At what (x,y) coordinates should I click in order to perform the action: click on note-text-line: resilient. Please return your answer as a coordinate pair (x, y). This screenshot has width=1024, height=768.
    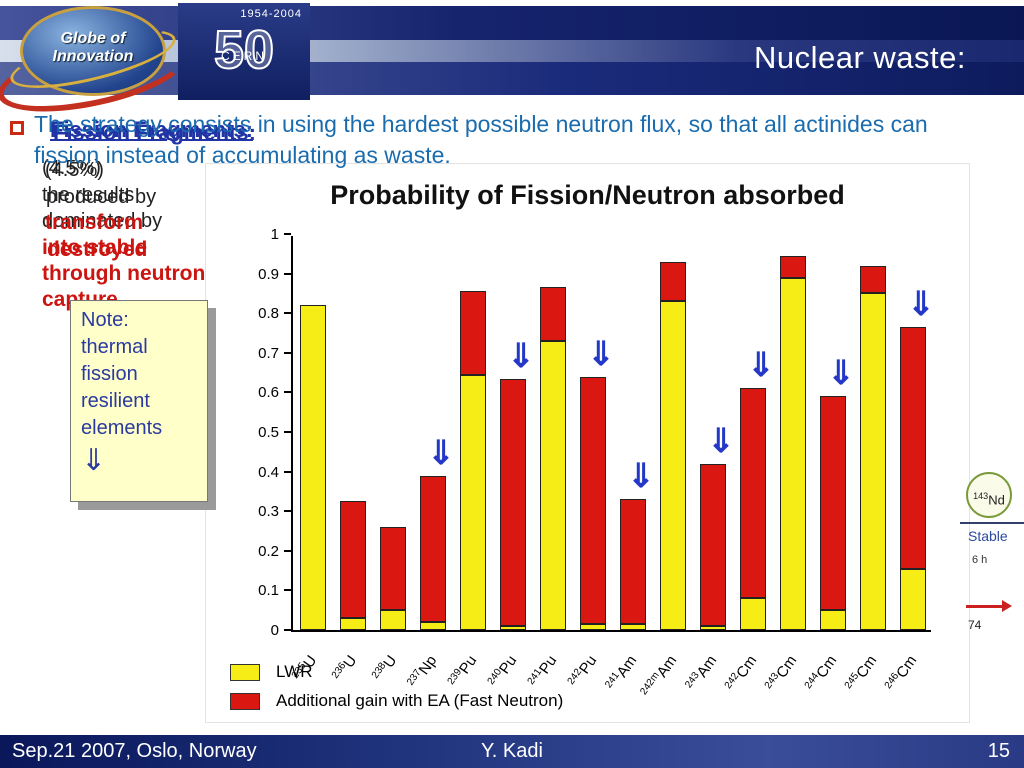
    Looking at the image, I should click on (115, 401).